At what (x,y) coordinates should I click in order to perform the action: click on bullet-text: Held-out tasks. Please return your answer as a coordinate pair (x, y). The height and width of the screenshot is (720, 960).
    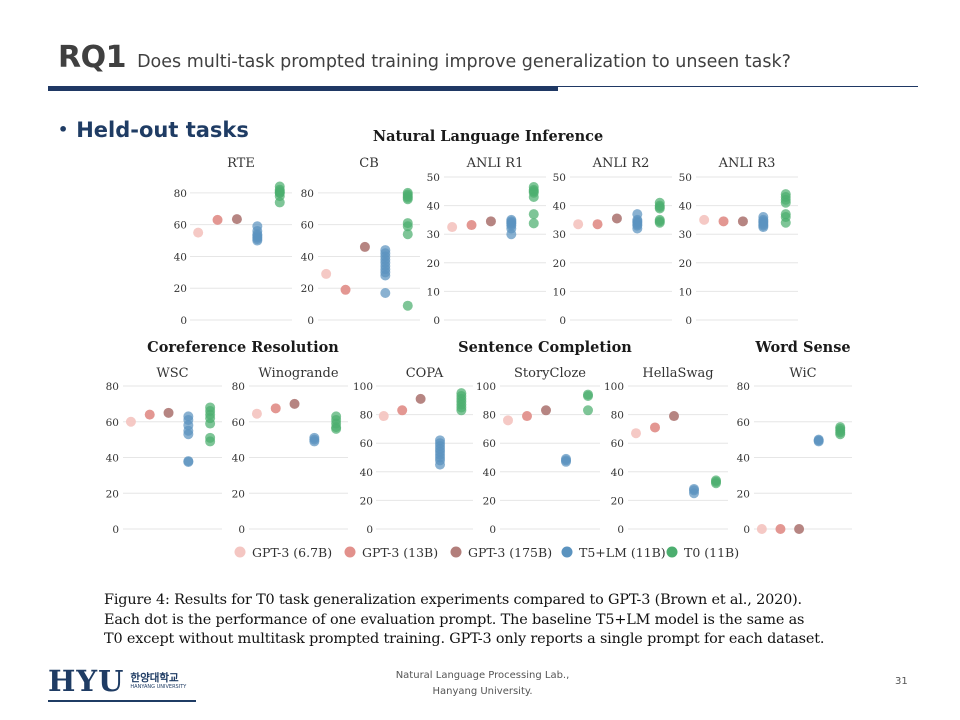
    Looking at the image, I should click on (162, 130).